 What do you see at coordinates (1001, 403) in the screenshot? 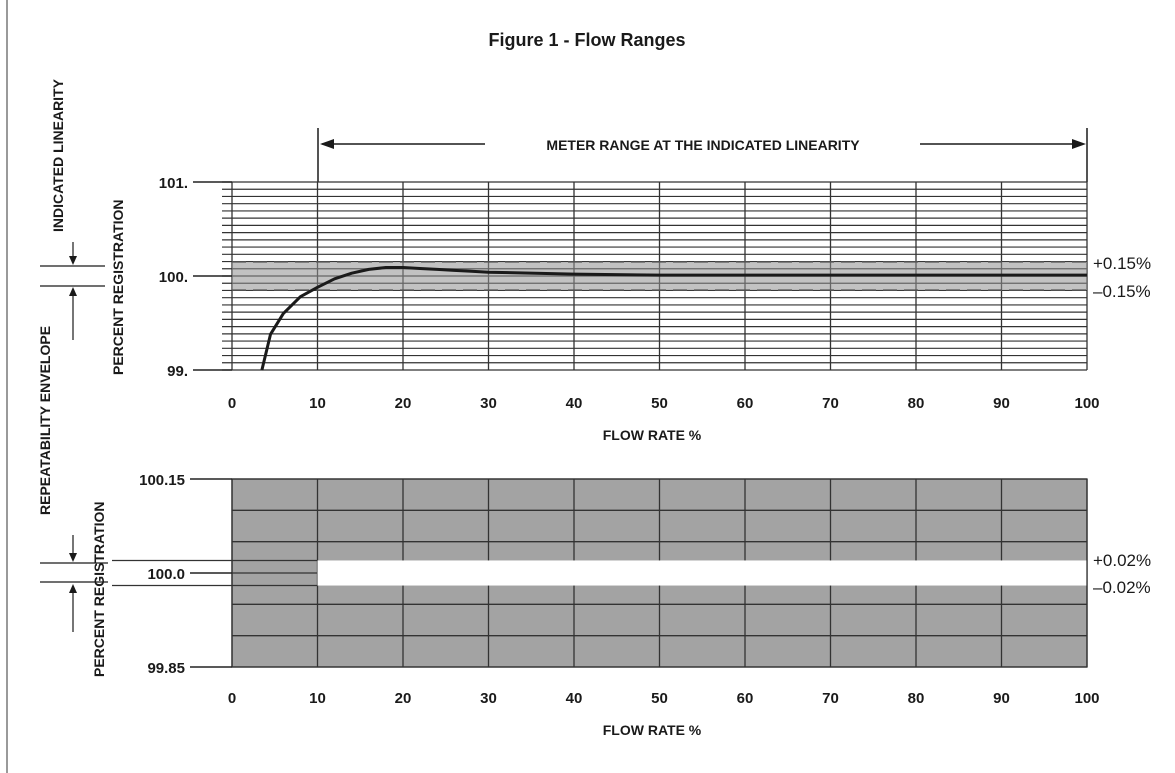
I see `top-x-tick-label: 90` at bounding box center [1001, 403].